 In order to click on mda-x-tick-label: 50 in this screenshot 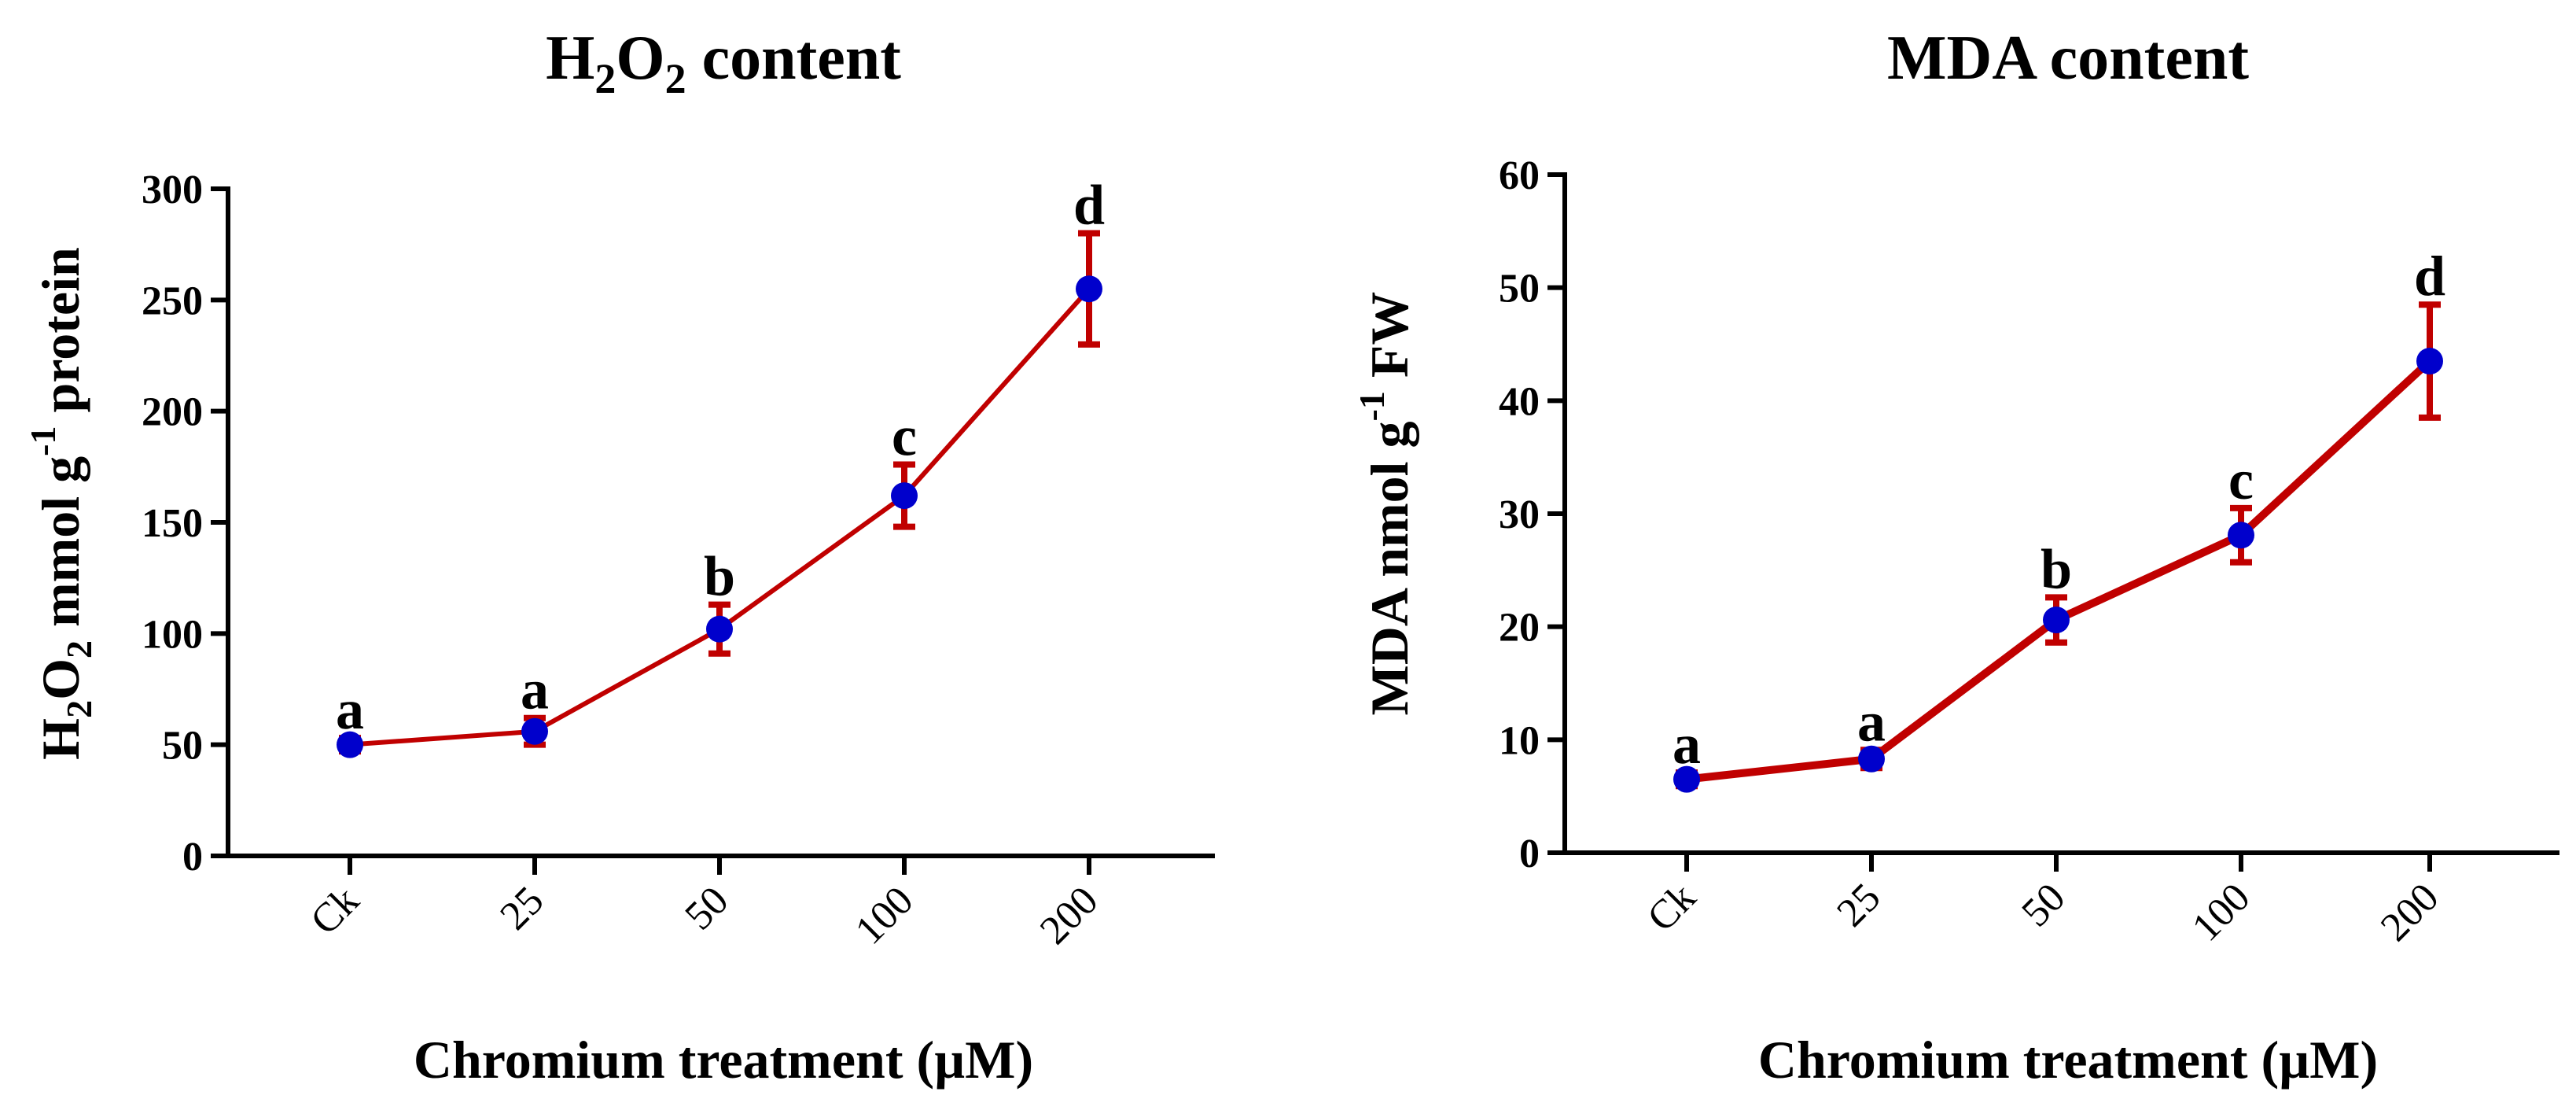, I will do `click(2044, 905)`.